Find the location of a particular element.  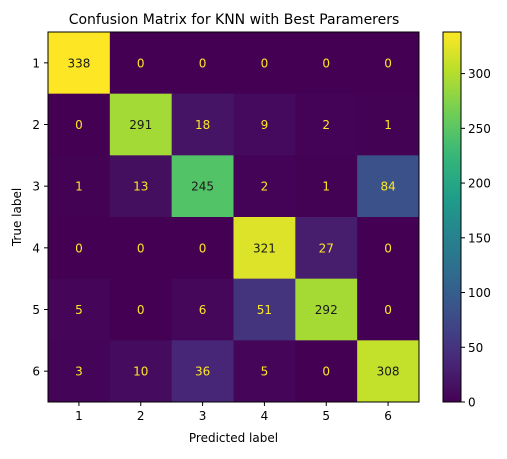

x-tick-label: 6 is located at coordinates (388, 416).